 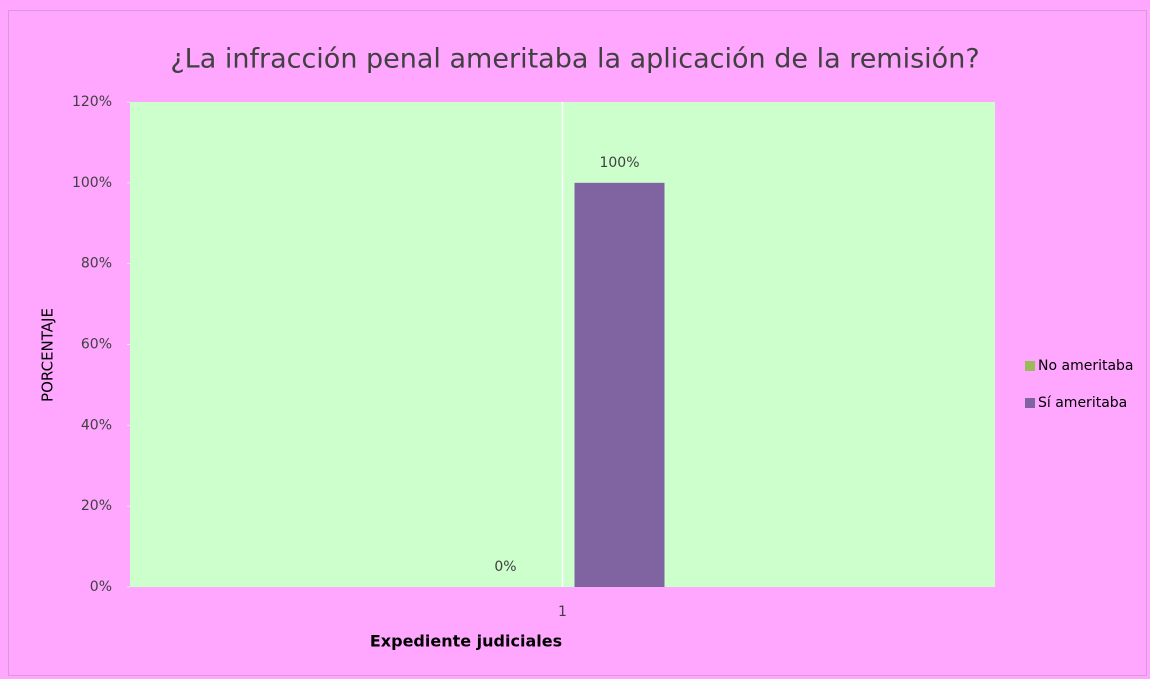 What do you see at coordinates (619, 163) in the screenshot?
I see `data-label: 100%` at bounding box center [619, 163].